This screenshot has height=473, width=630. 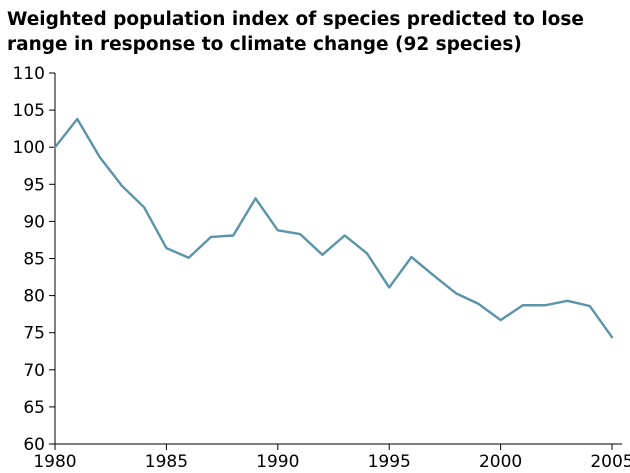 What do you see at coordinates (277, 462) in the screenshot?
I see `x-tick-label: 1990` at bounding box center [277, 462].